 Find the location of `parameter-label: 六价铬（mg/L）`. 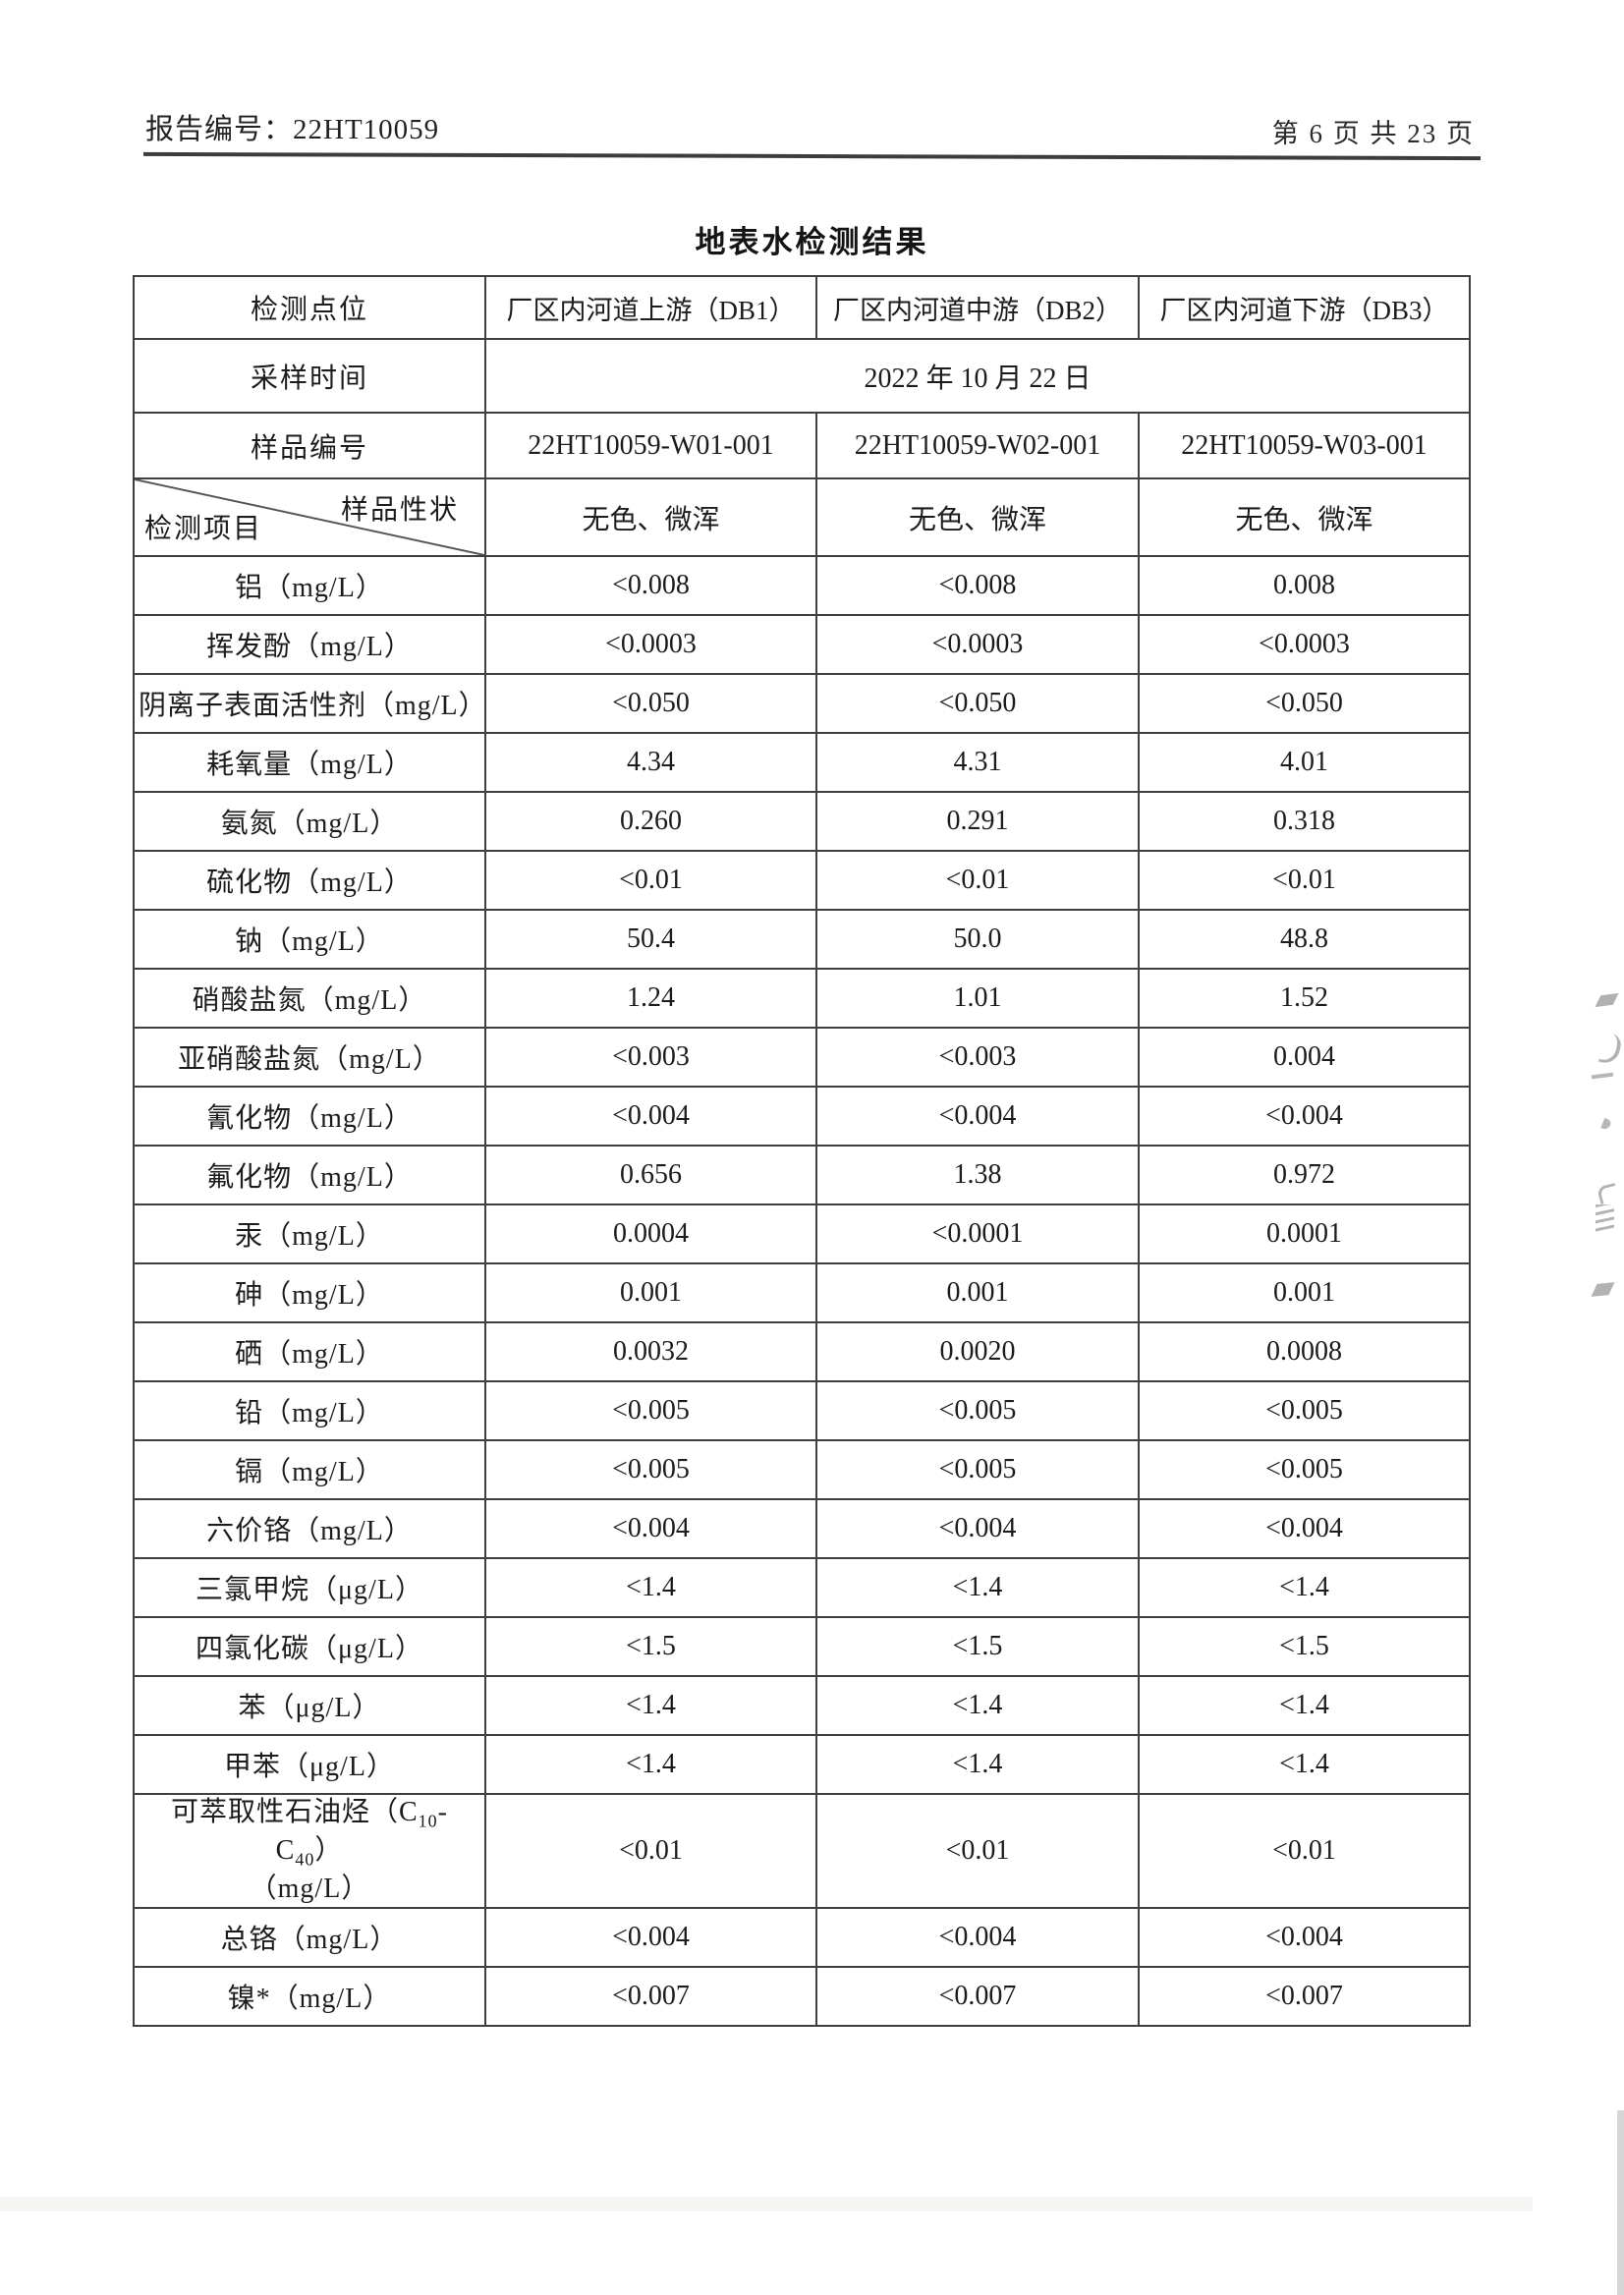

parameter-label: 六价铬（mg/L） is located at coordinates (309, 1529).